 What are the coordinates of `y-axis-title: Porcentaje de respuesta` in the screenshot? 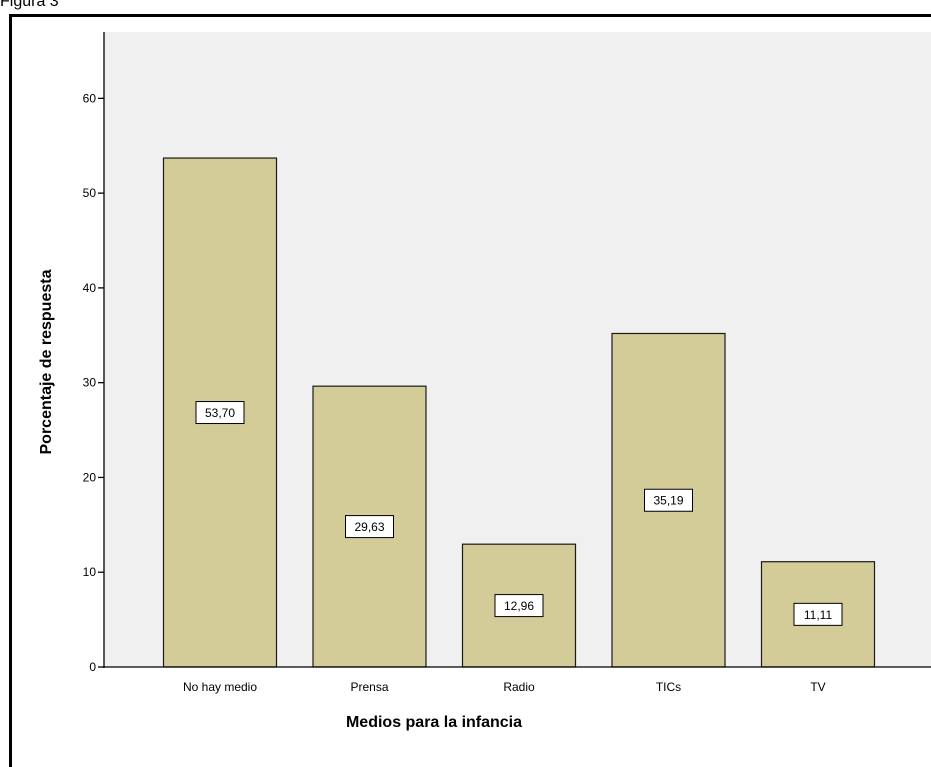 It's located at (46, 361).